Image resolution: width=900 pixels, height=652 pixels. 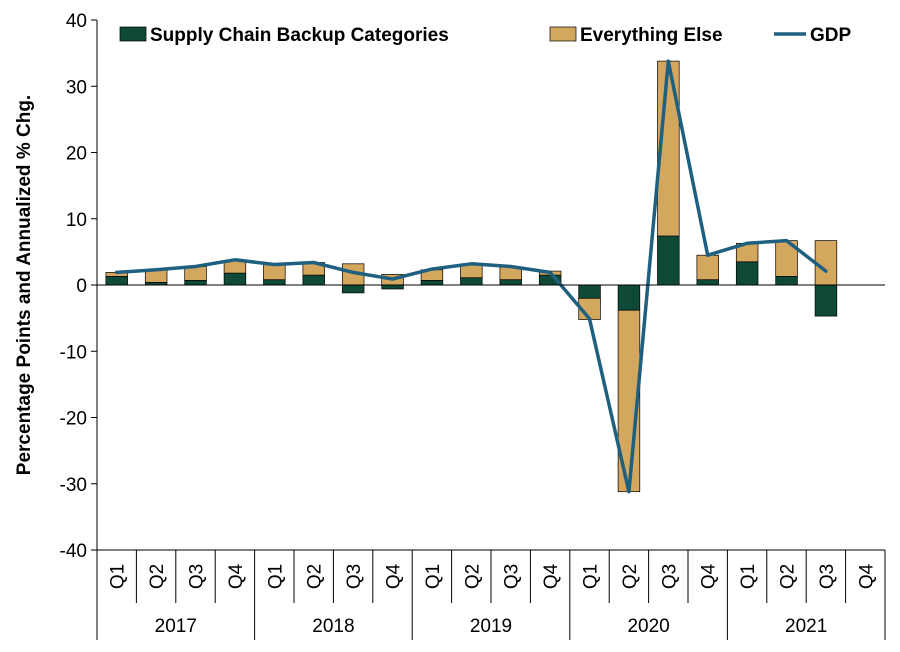 I want to click on y-axis-label: Percentage Points and Annualized % Chg., so click(x=24, y=285).